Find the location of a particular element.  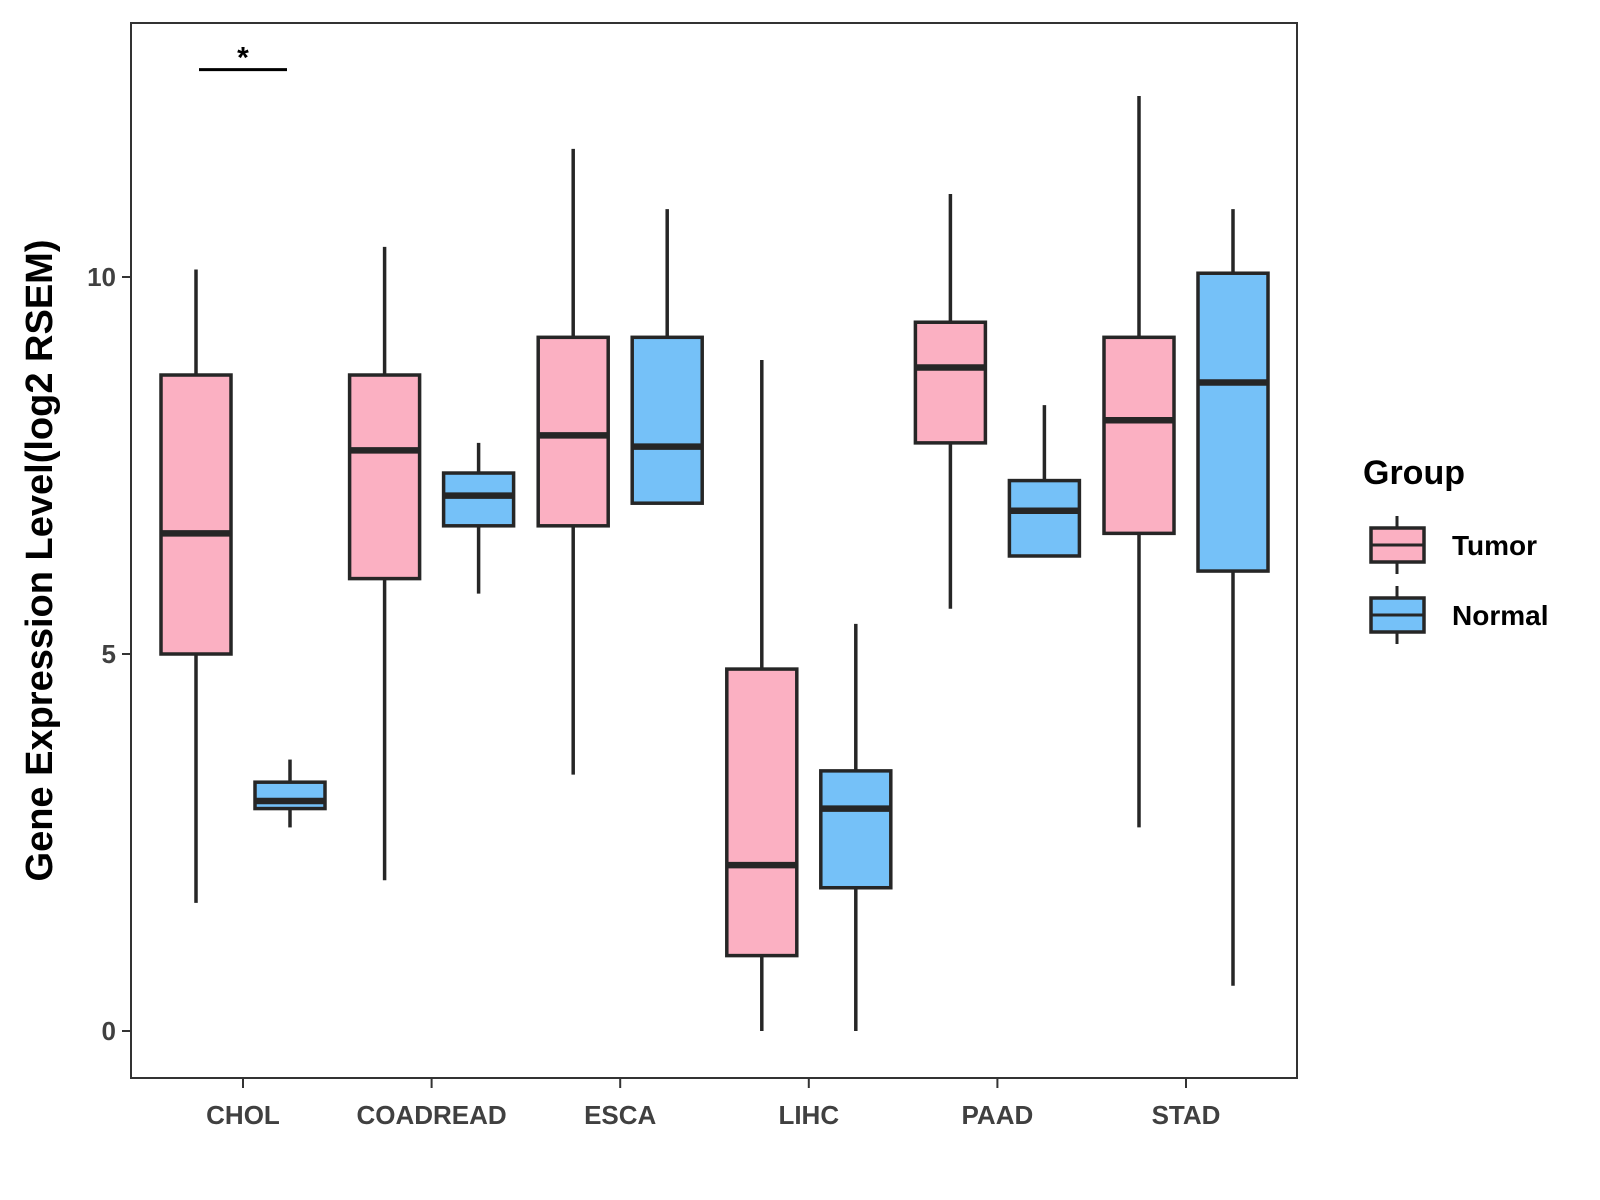

box-stad-normal-iqr is located at coordinates (1233, 422).